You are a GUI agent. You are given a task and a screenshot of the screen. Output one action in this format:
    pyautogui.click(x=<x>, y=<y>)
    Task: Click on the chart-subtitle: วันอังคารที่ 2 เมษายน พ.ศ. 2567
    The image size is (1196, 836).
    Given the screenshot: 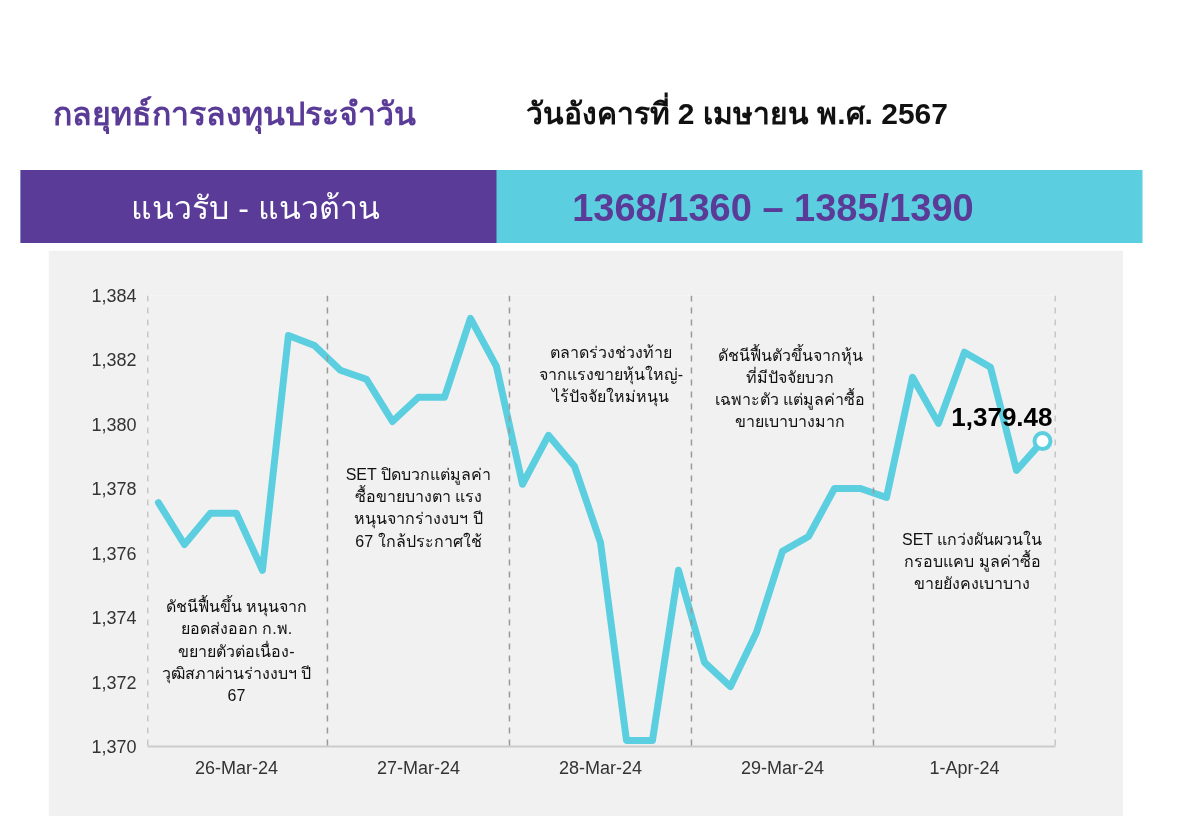 What is the action you would take?
    pyautogui.click(x=736, y=111)
    